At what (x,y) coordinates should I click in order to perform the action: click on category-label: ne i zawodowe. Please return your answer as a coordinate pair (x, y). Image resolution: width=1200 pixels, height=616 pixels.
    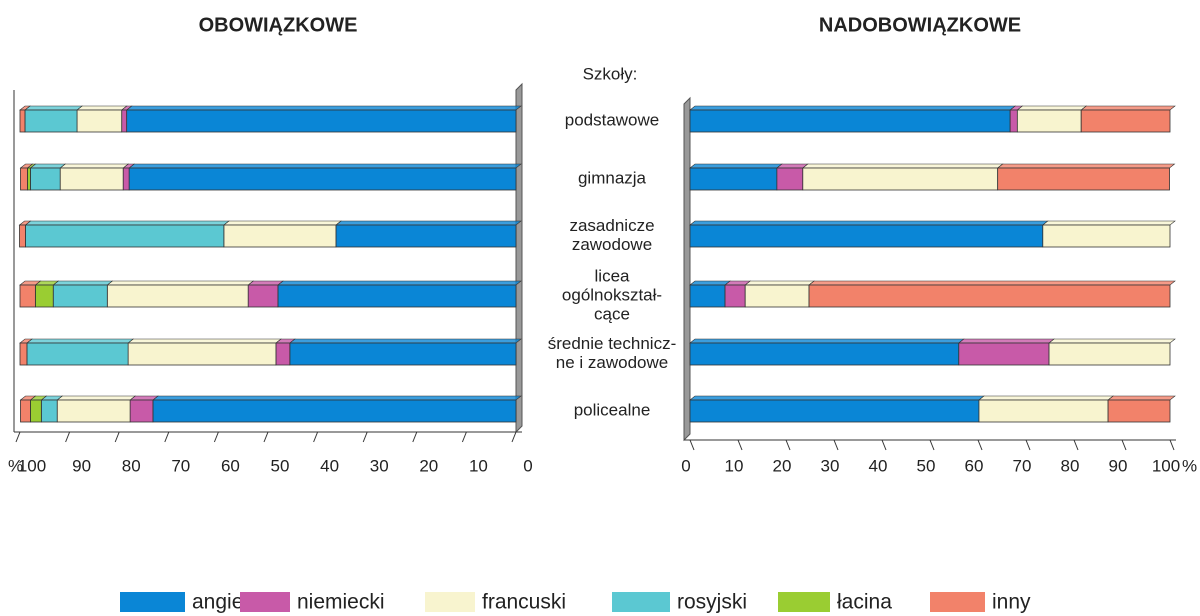
    Looking at the image, I should click on (612, 362).